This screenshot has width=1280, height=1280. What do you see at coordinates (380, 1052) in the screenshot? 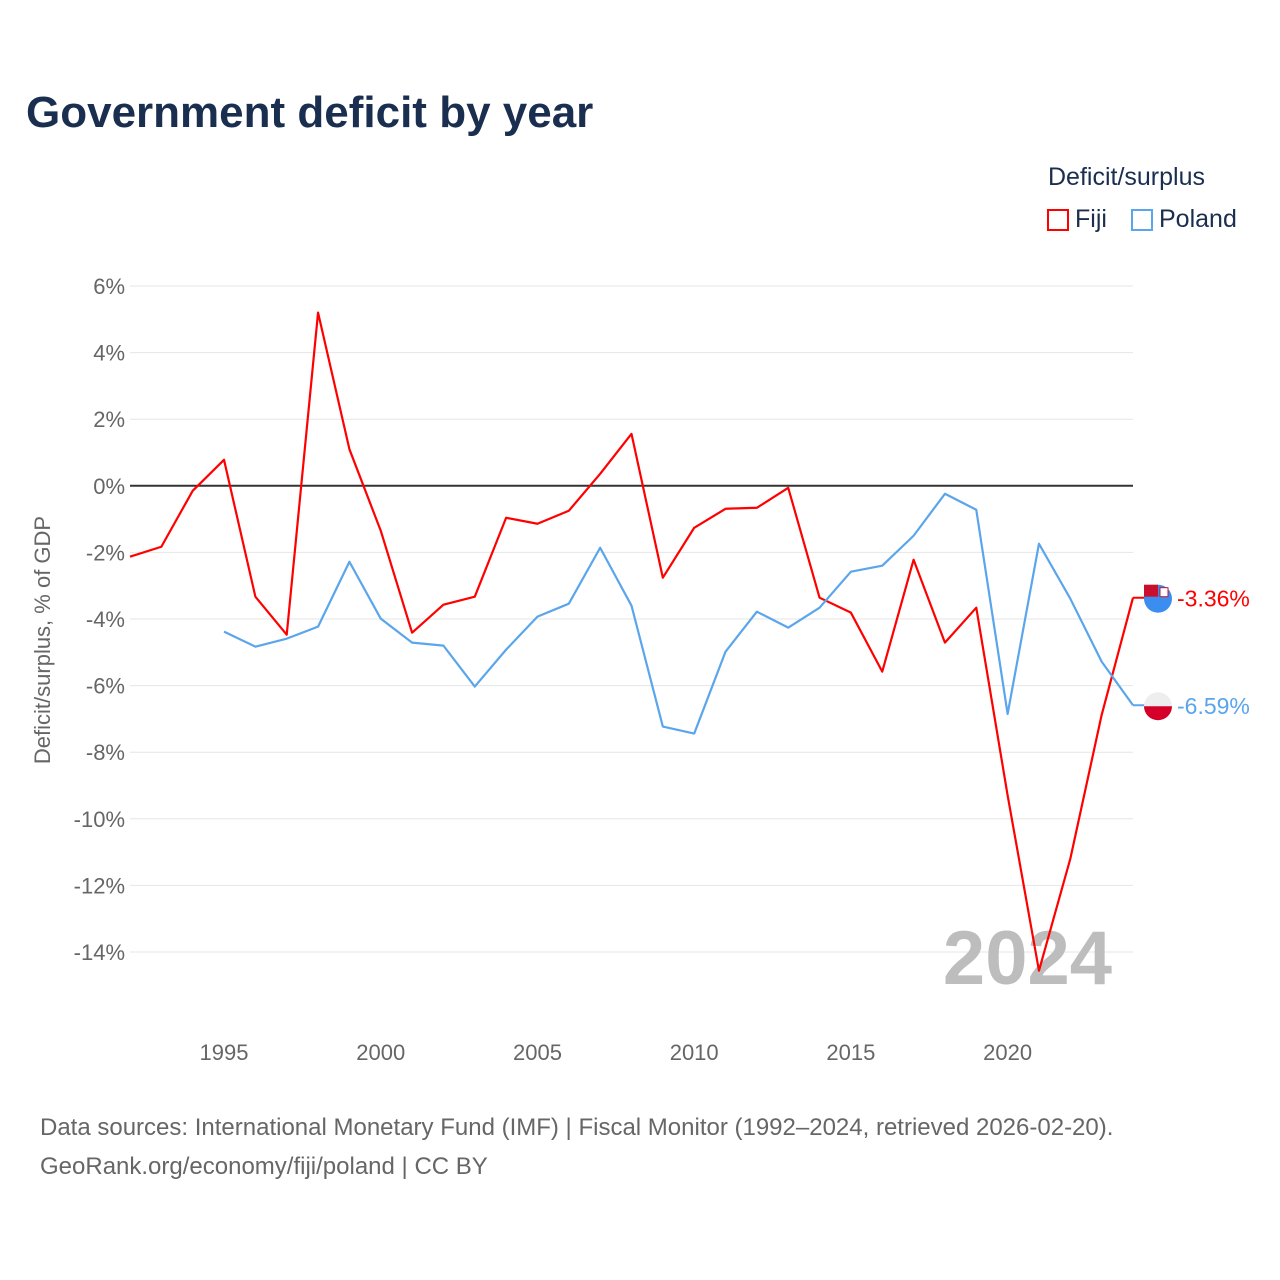
I see `x-tick-label: 2000` at bounding box center [380, 1052].